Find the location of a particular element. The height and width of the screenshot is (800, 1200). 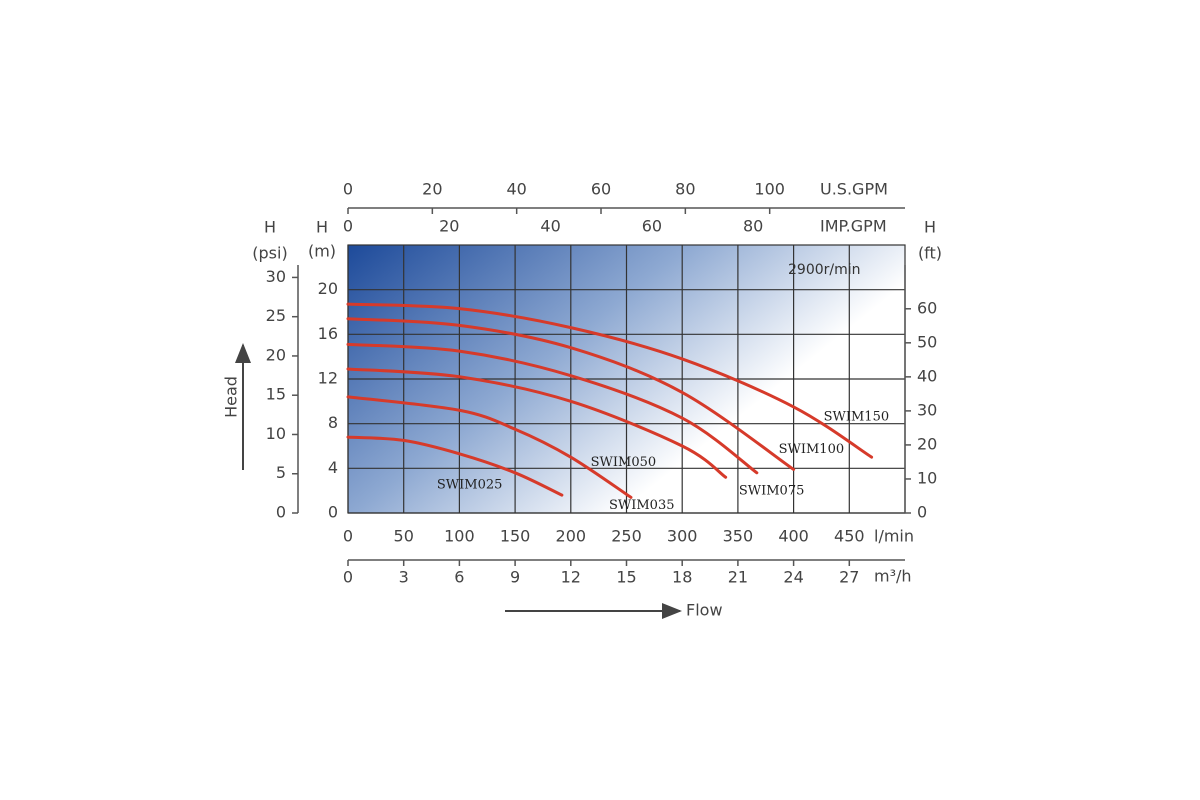

tick-label: 6 is located at coordinates (459, 577).